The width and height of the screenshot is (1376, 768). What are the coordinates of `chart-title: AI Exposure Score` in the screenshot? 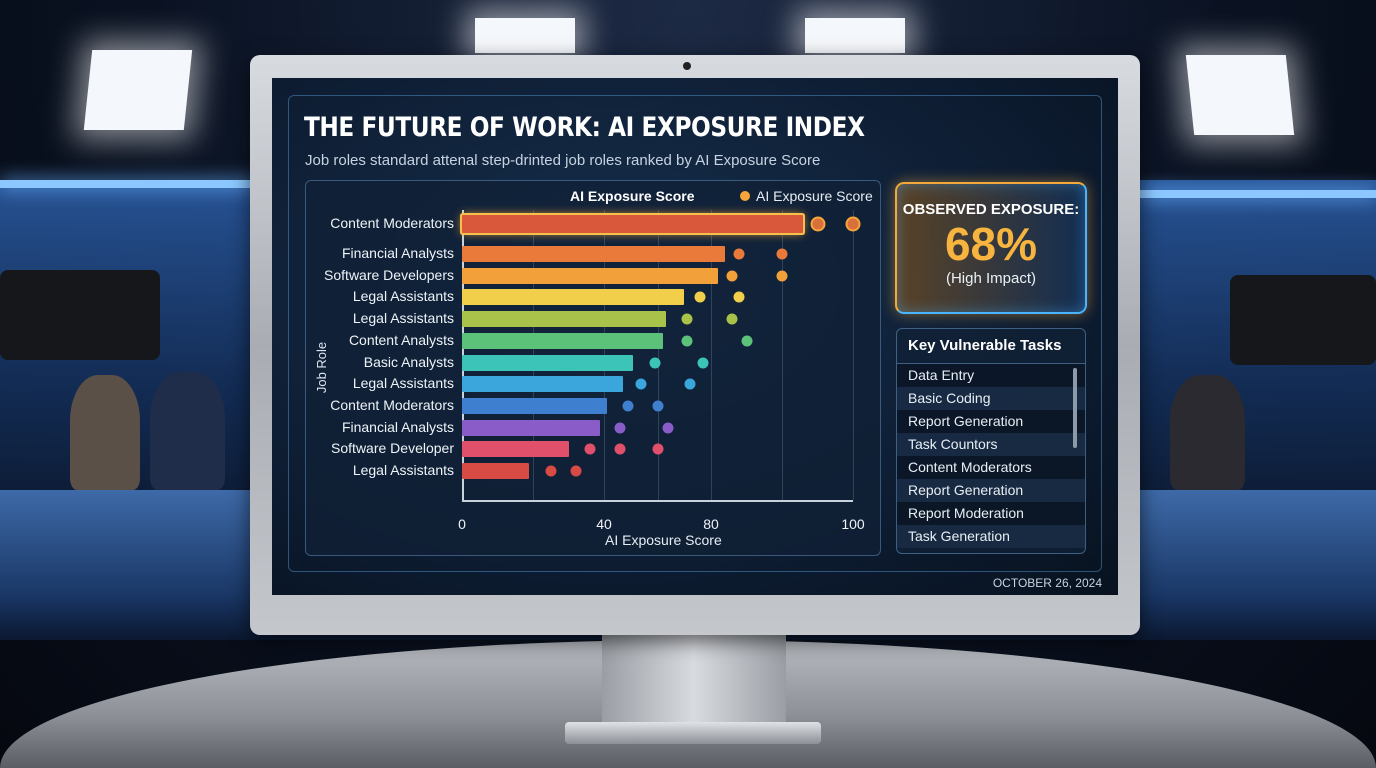 It's located at (632, 196).